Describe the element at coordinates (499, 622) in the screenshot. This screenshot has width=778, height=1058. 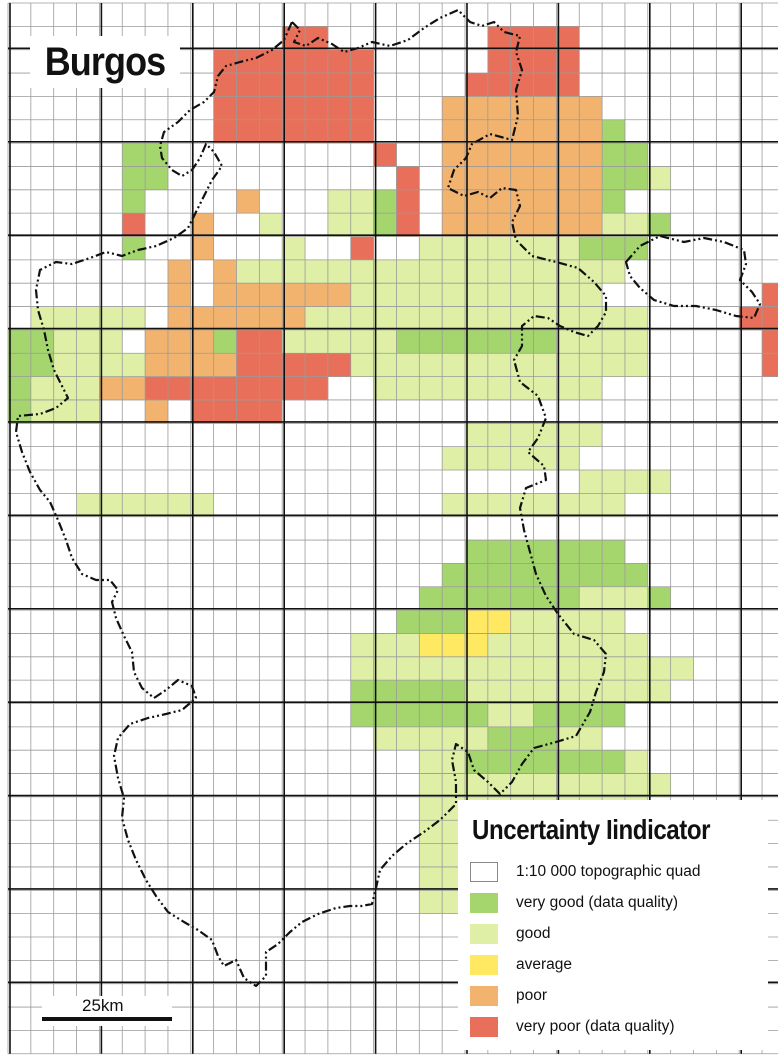
I see `quality-cell-average` at that location.